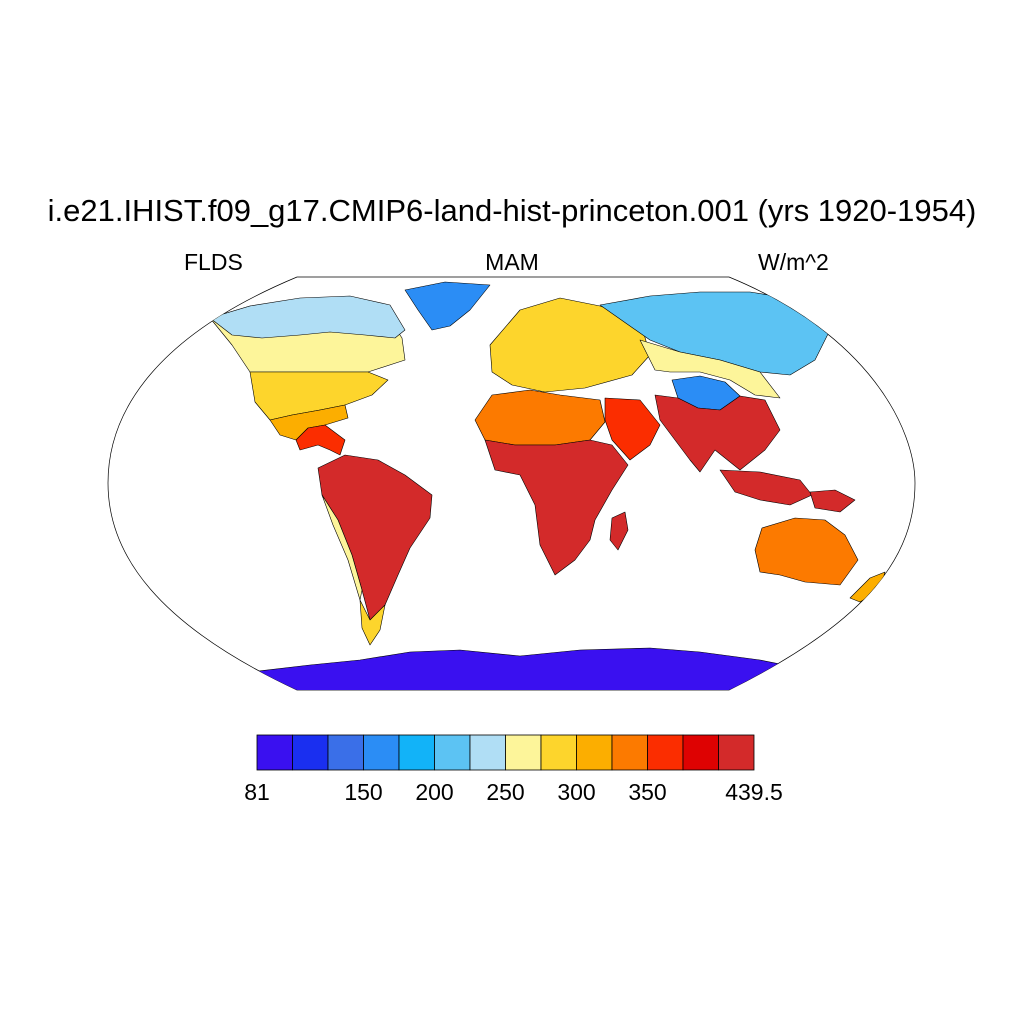 The height and width of the screenshot is (1024, 1024). Describe the element at coordinates (832, 501) in the screenshot. I see `region-new-guinea` at that location.